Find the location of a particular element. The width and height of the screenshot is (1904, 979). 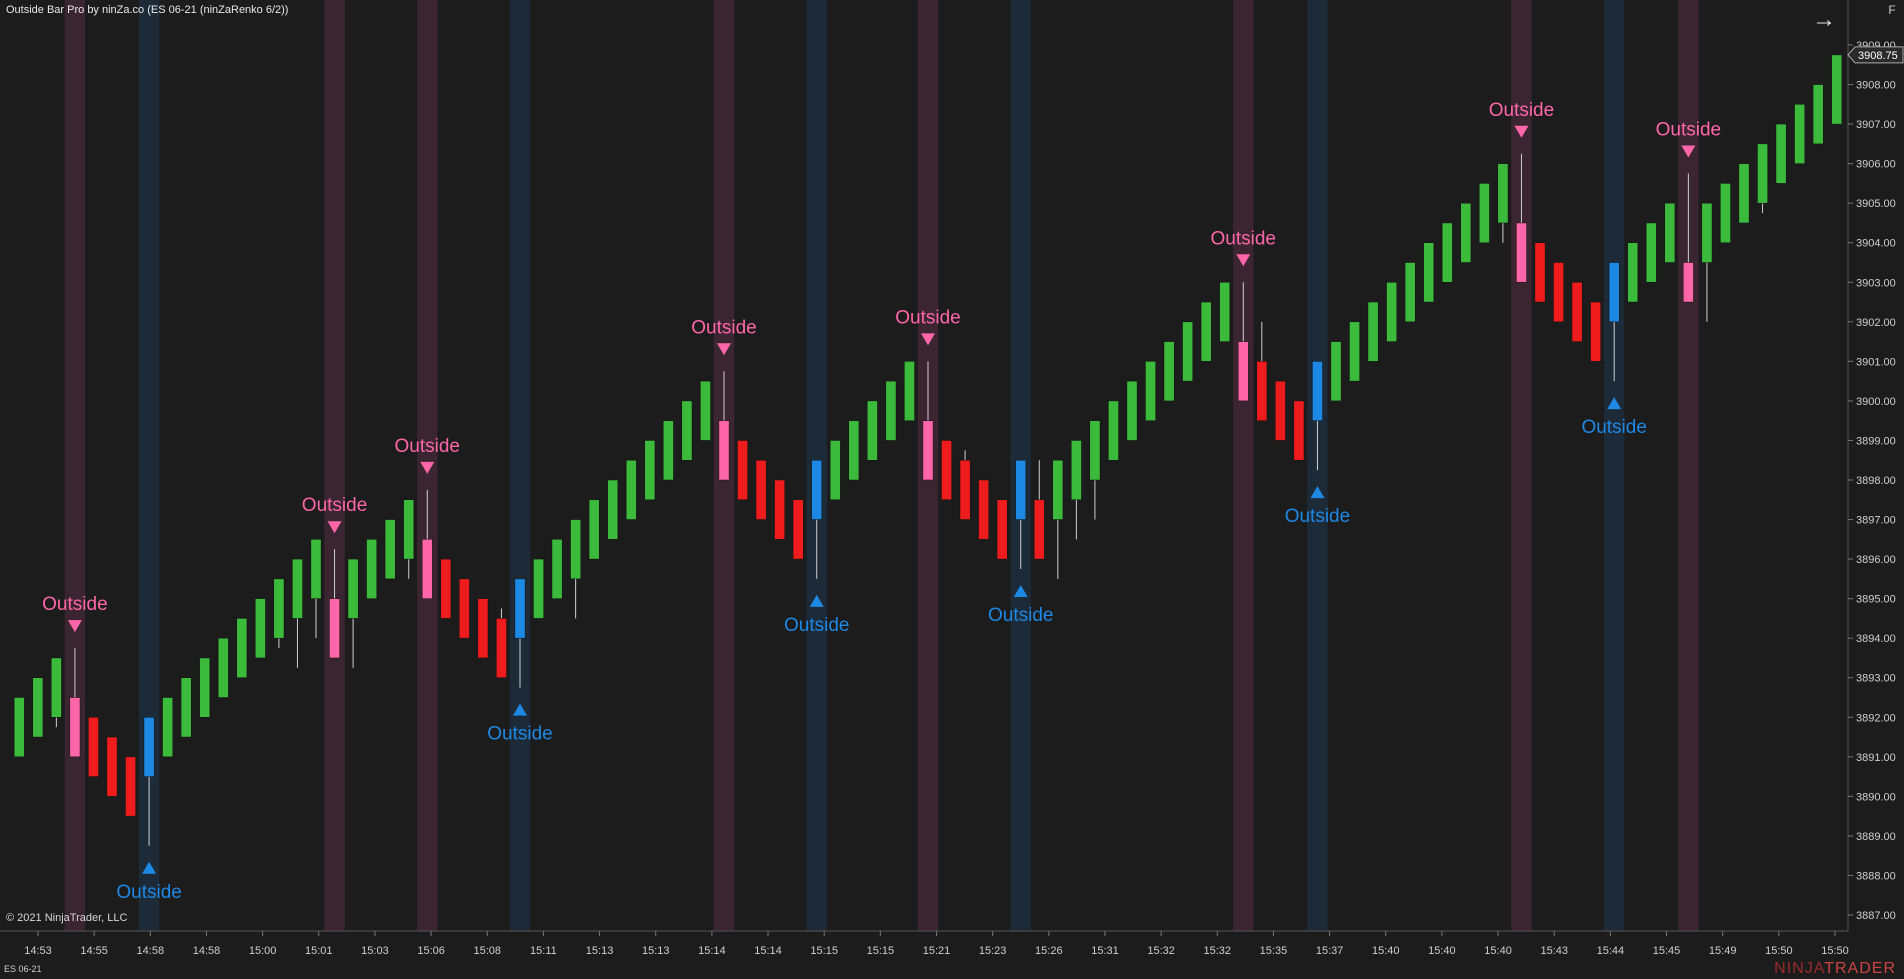

time-tick-label: 15:06 is located at coordinates (431, 951).